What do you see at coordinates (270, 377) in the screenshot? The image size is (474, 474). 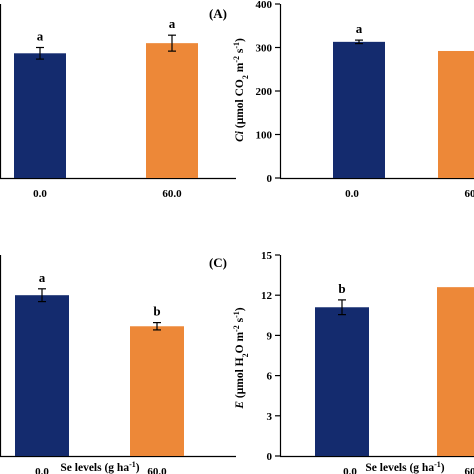 I see `y-tick-label: 6` at bounding box center [270, 377].